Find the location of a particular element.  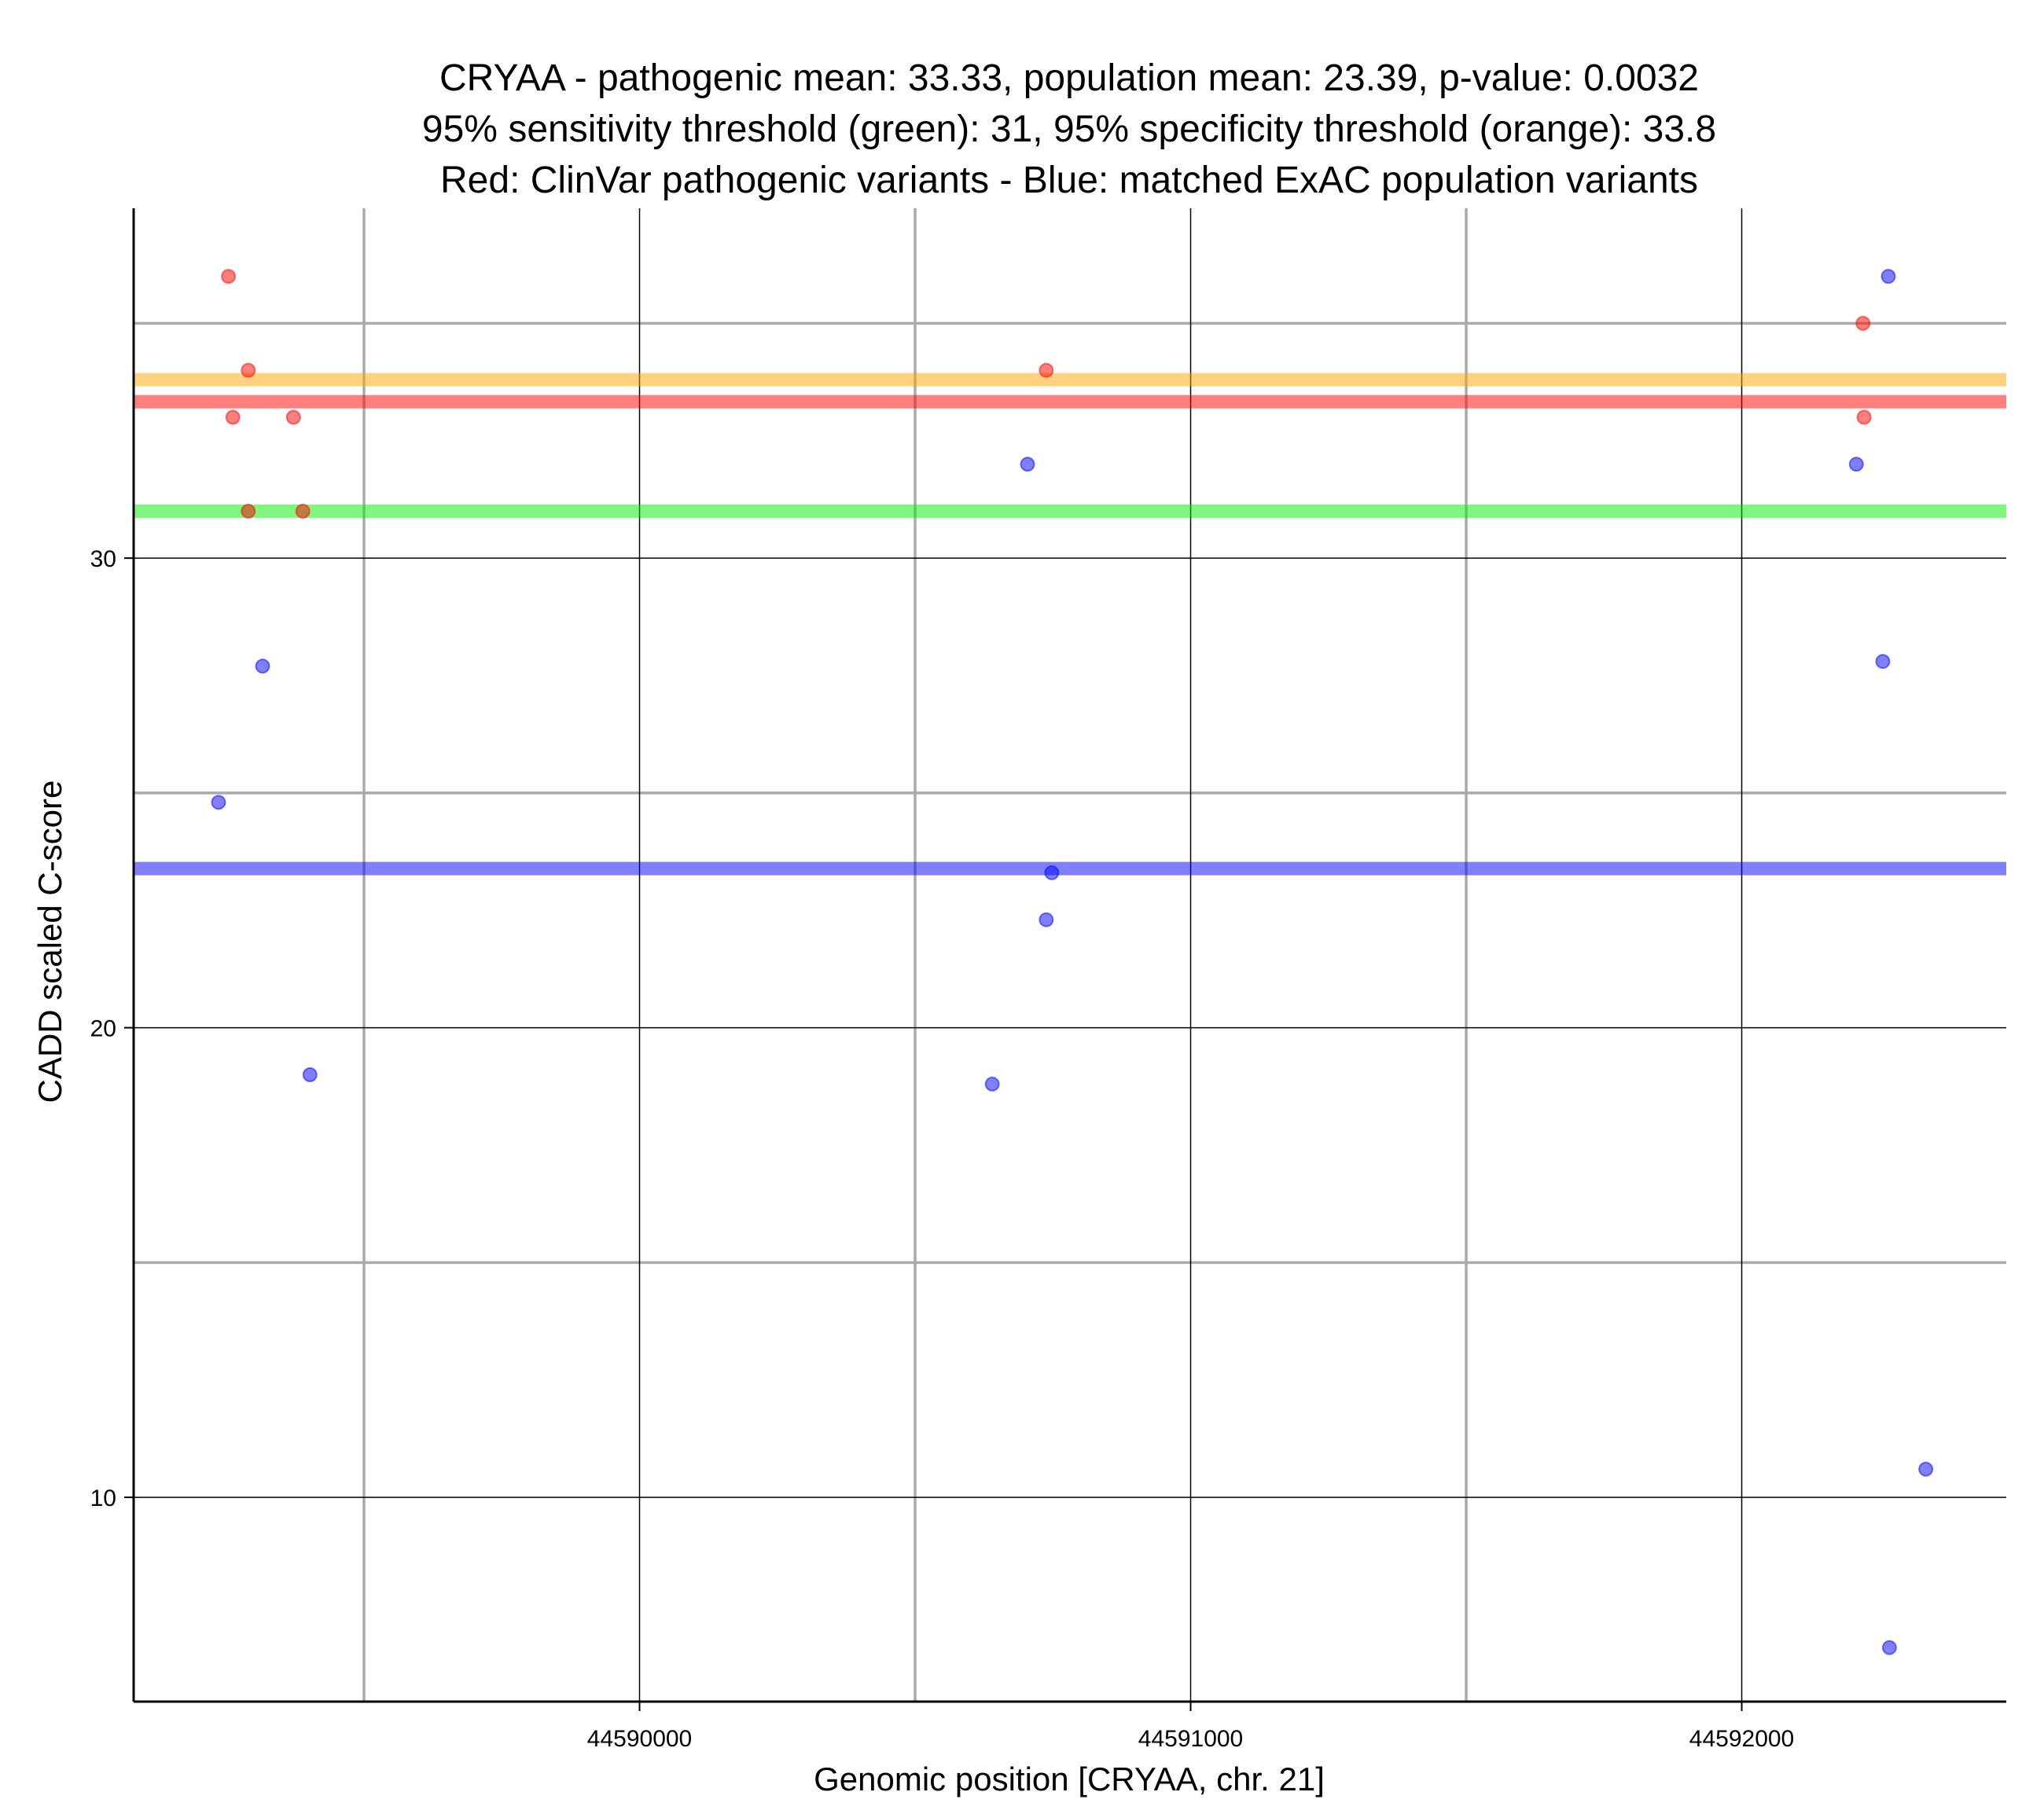

y-tick-label: 10 is located at coordinates (103, 1498).